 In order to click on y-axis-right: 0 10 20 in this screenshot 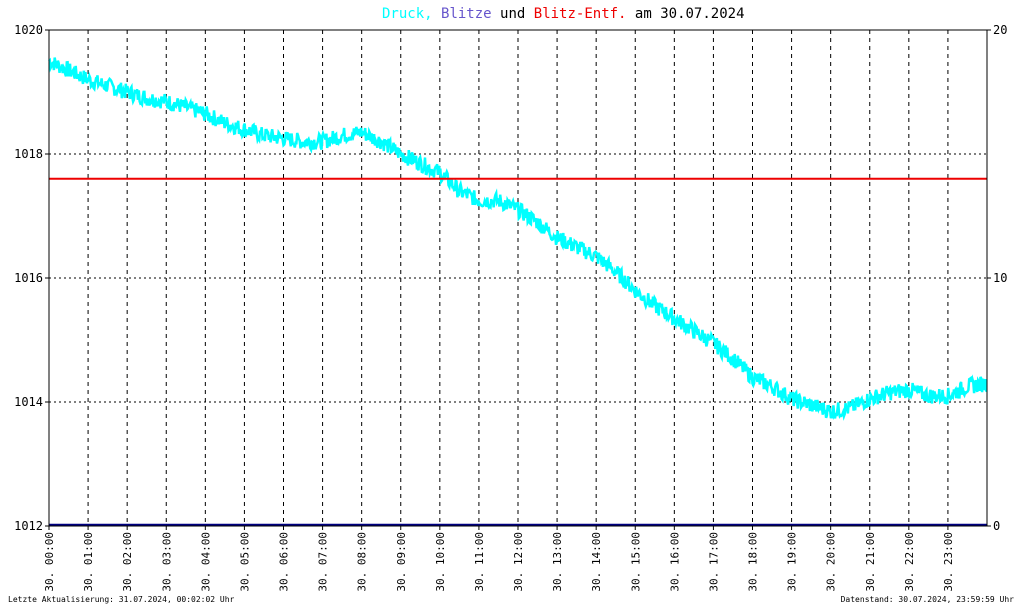, I will do `click(997, 278)`.